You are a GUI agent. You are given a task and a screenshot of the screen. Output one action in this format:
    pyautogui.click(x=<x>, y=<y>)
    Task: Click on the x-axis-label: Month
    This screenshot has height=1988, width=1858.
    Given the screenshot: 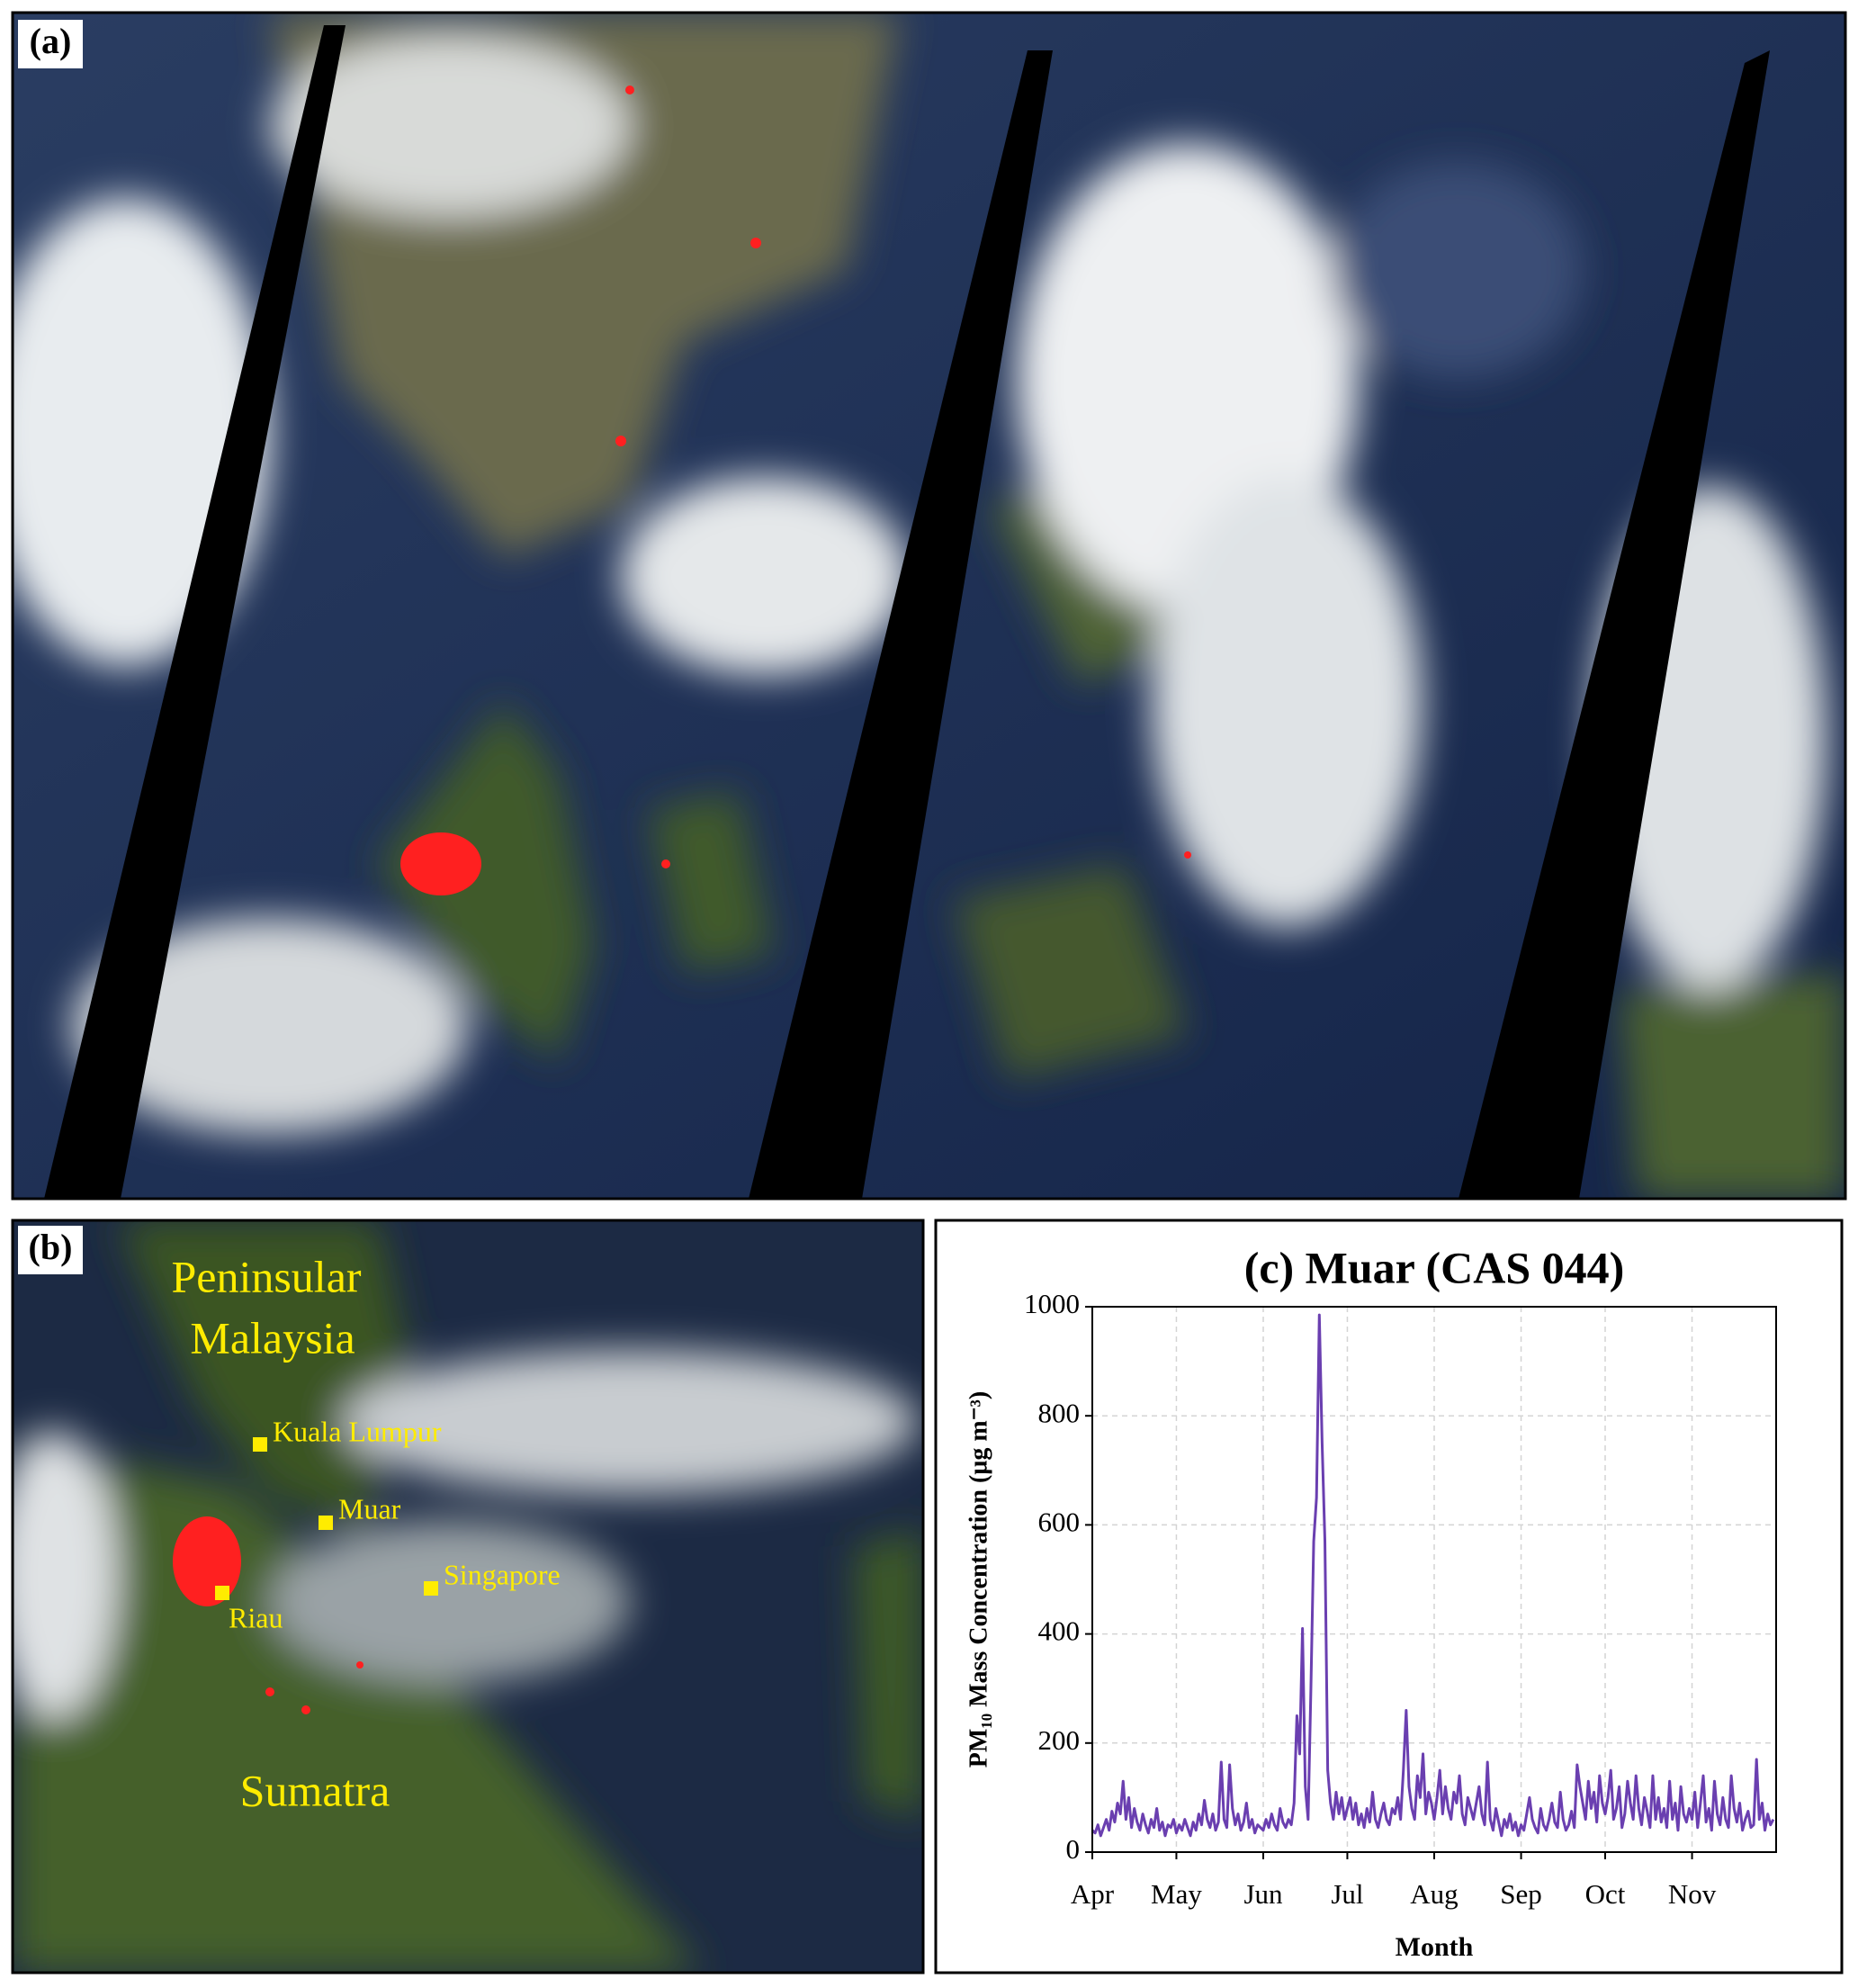 What is the action you would take?
    pyautogui.click(x=1435, y=1947)
    